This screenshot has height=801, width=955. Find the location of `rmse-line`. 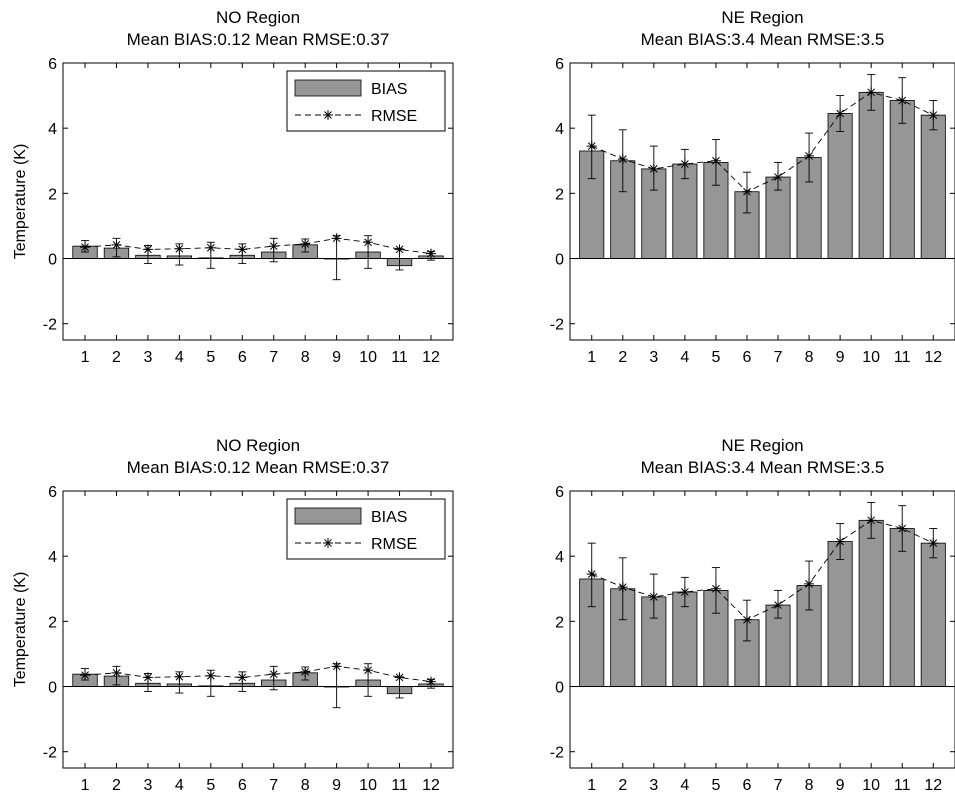

rmse-line is located at coordinates (762, 570).